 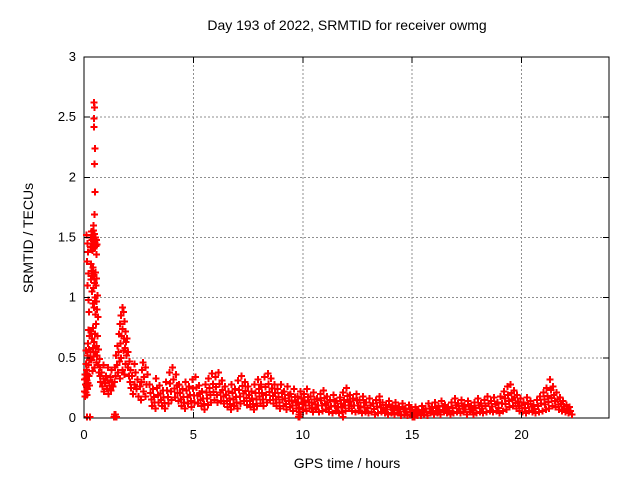 I want to click on y-tick-label: 2.5, so click(x=67, y=116).